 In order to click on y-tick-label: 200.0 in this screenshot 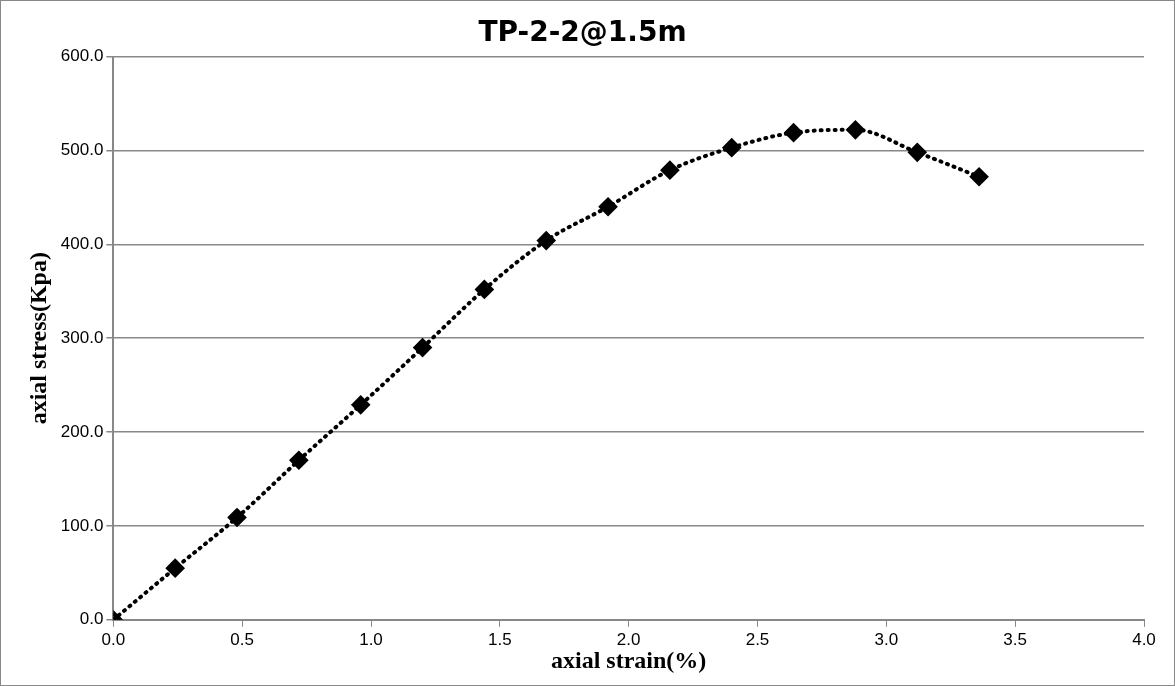, I will do `click(82, 431)`.